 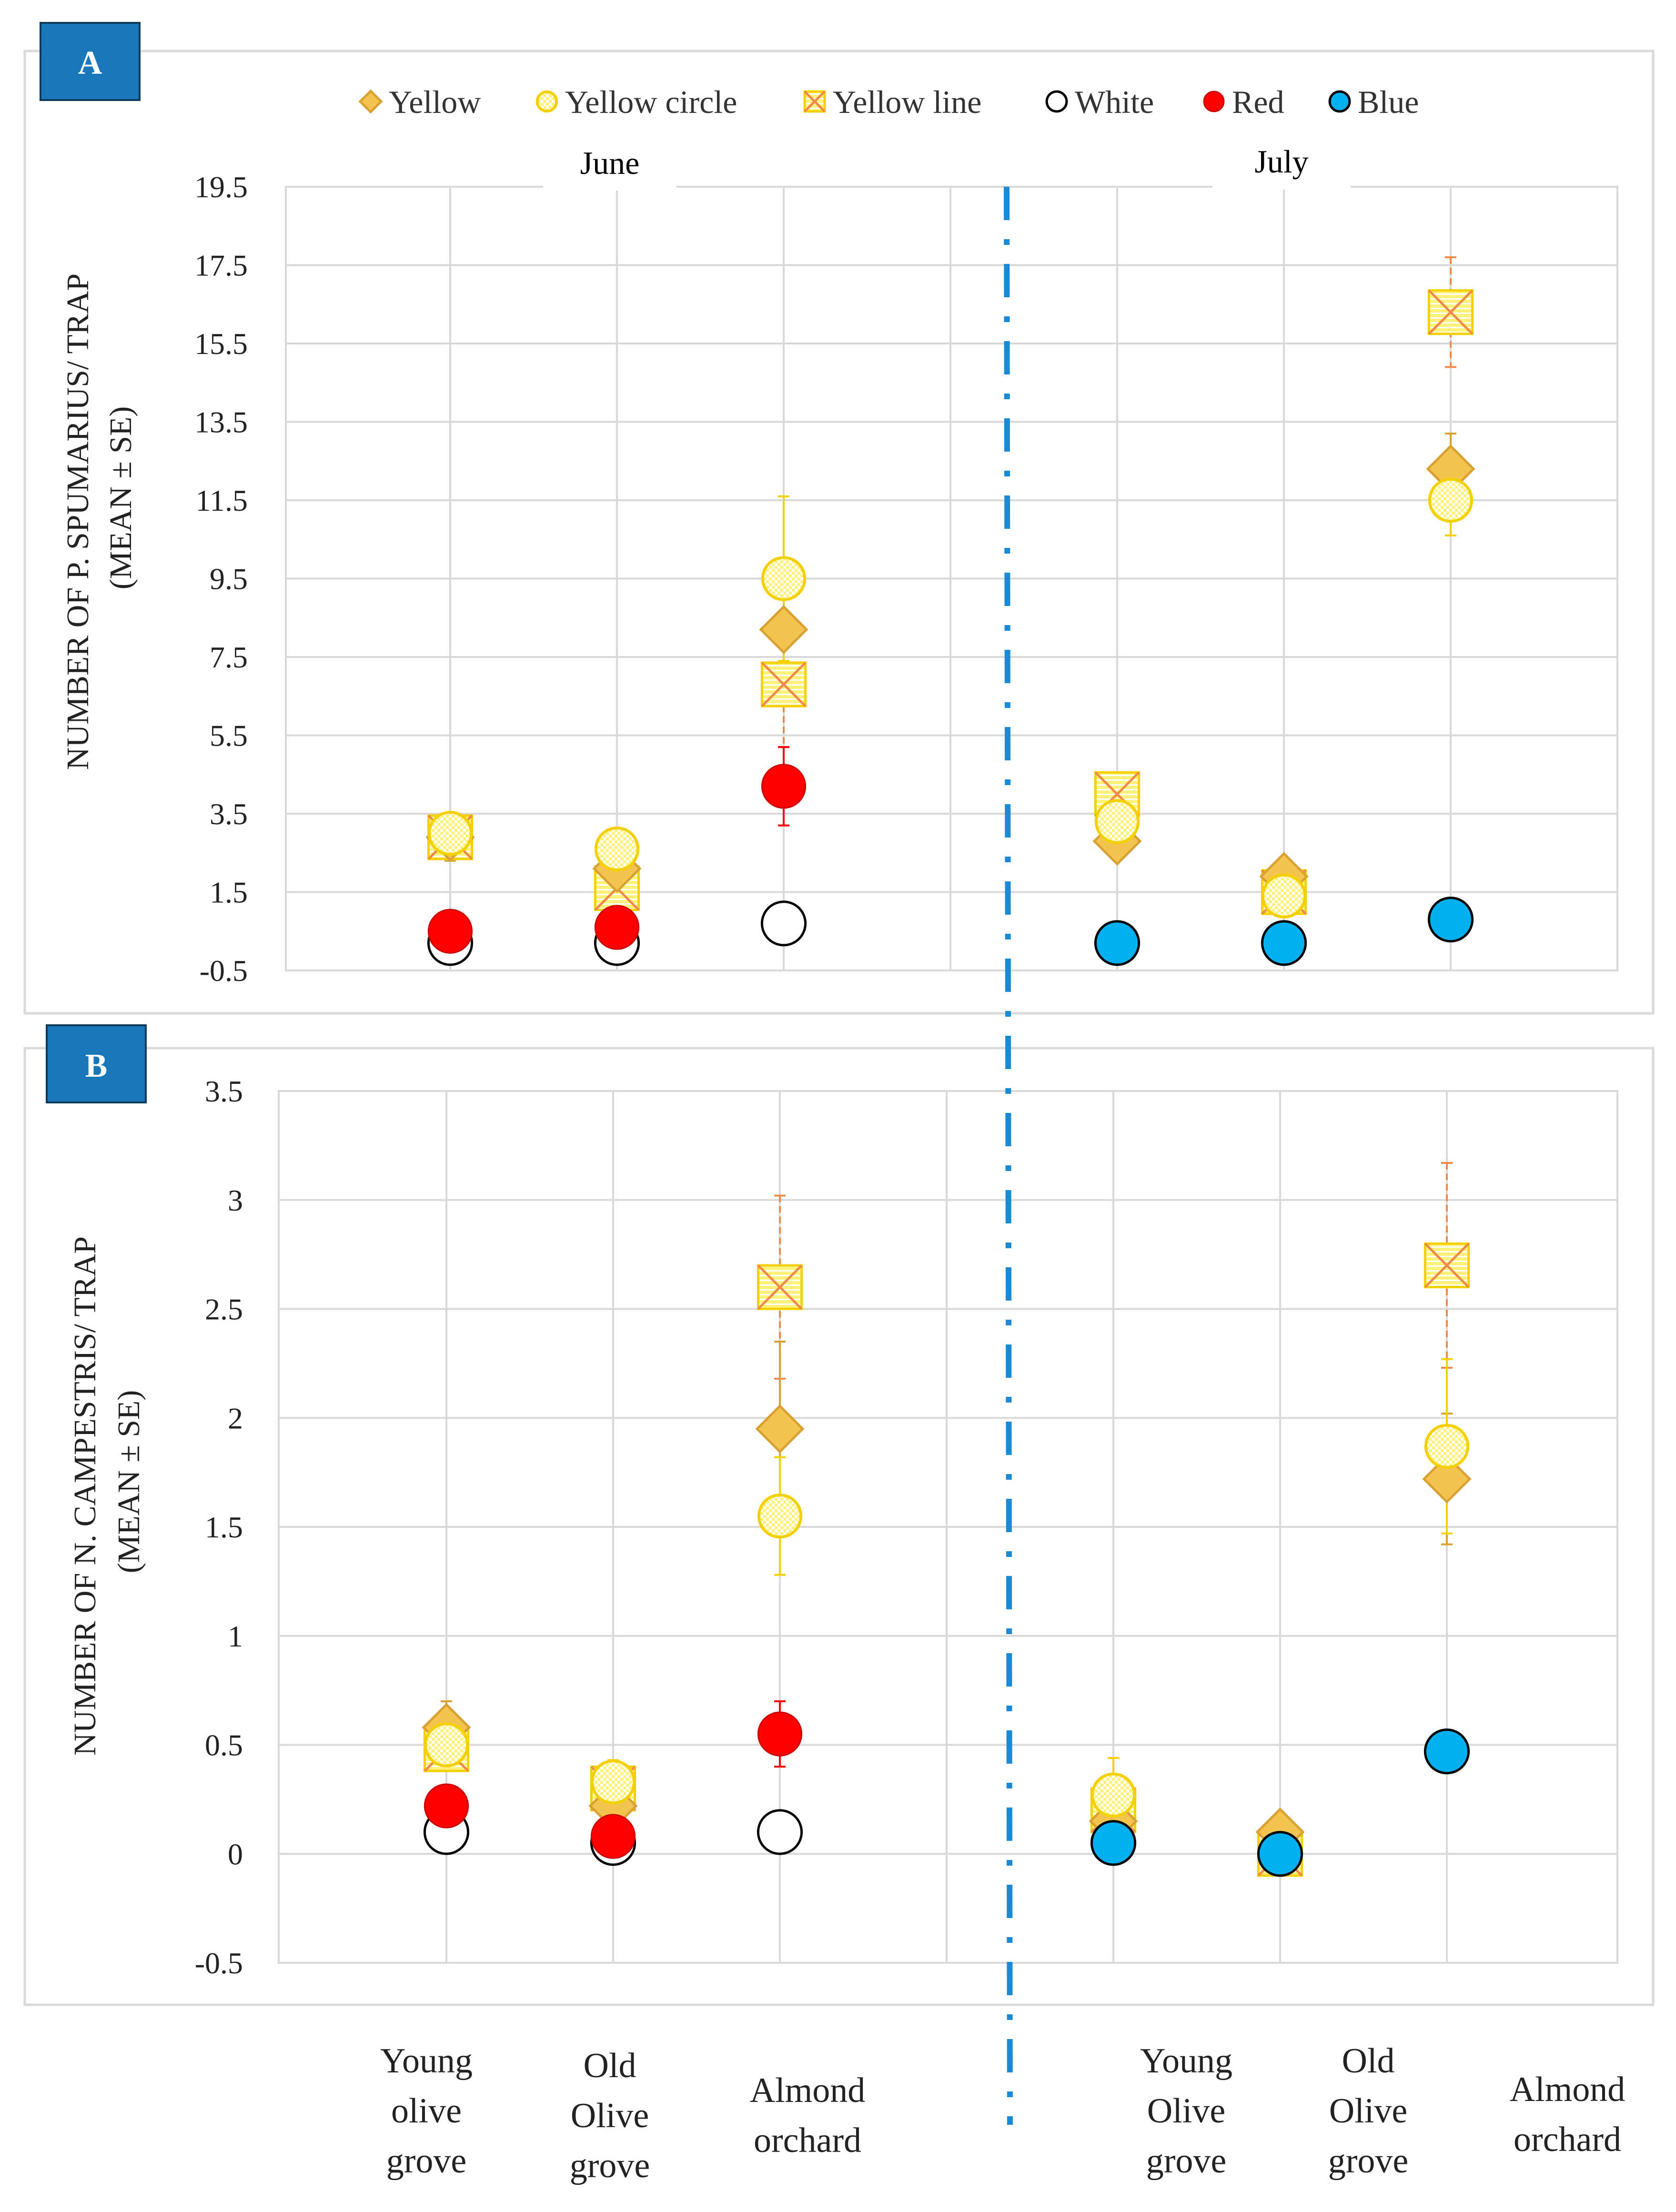 I want to click on x-category-label-line: olive, so click(x=426, y=2111).